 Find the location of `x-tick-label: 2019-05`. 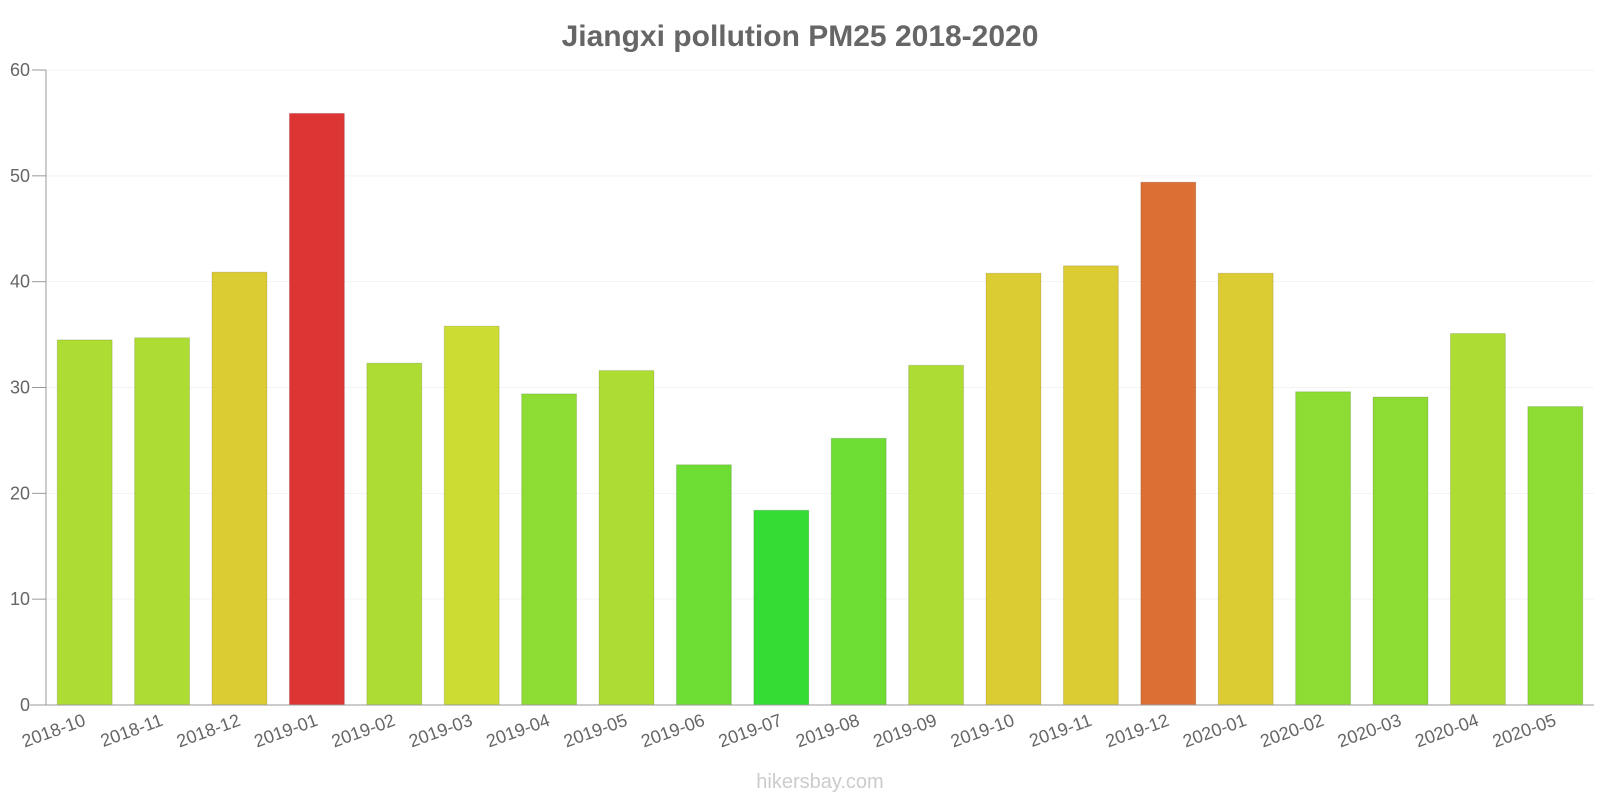

x-tick-label: 2019-05 is located at coordinates (595, 730).